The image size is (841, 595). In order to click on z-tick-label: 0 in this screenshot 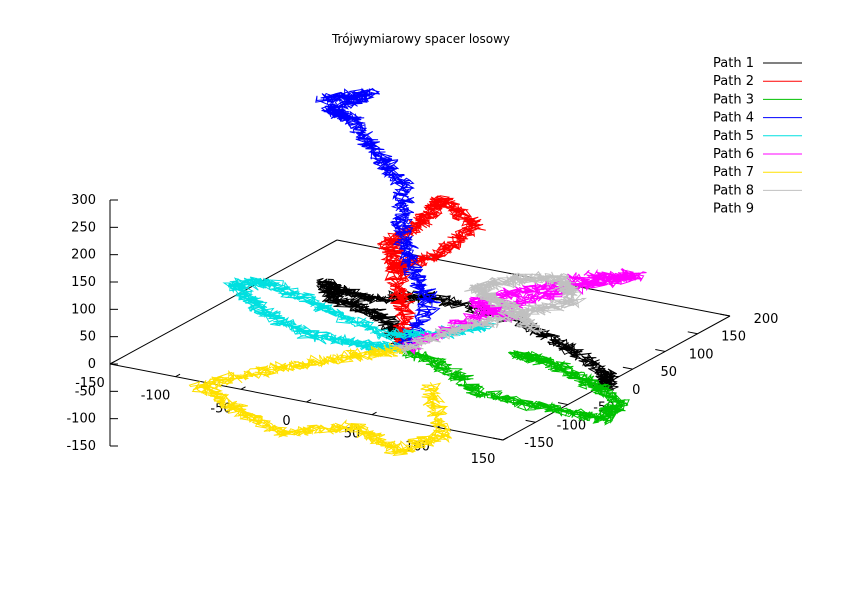, I will do `click(92, 364)`.